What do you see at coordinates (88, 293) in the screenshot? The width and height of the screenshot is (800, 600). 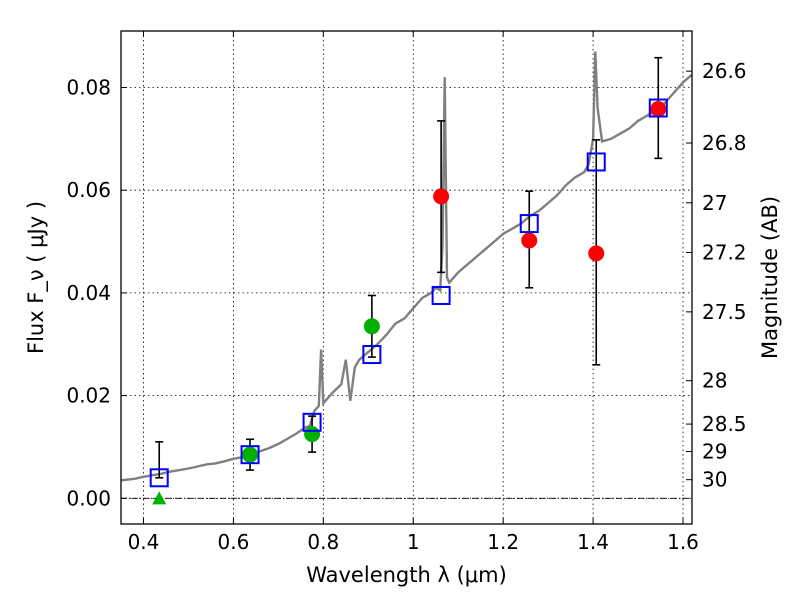 I see `y-tick-label: 0.04` at bounding box center [88, 293].